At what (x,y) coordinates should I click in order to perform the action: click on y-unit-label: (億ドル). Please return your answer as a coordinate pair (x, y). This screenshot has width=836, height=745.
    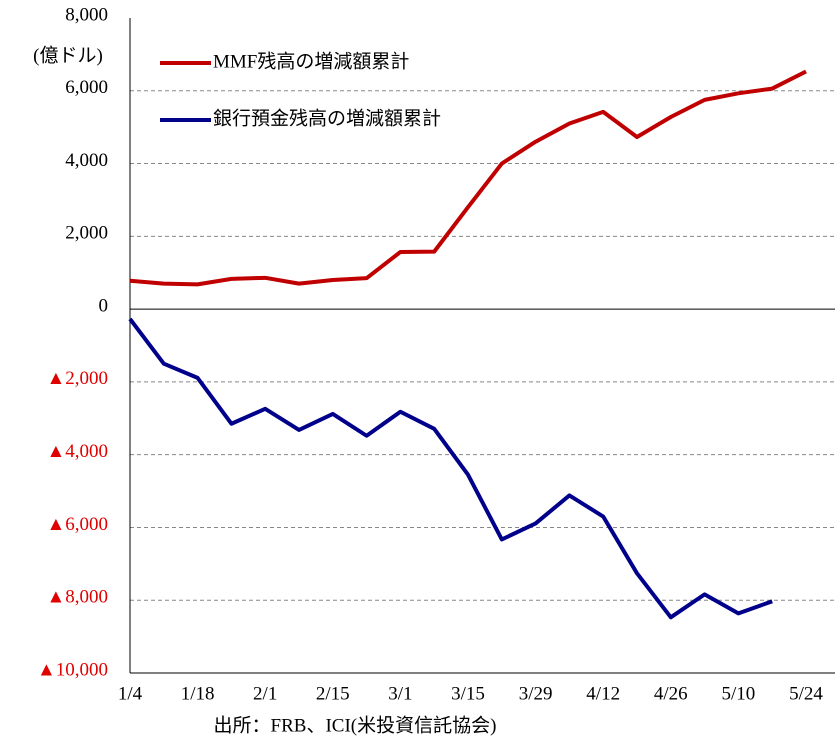
    Looking at the image, I should click on (68, 55).